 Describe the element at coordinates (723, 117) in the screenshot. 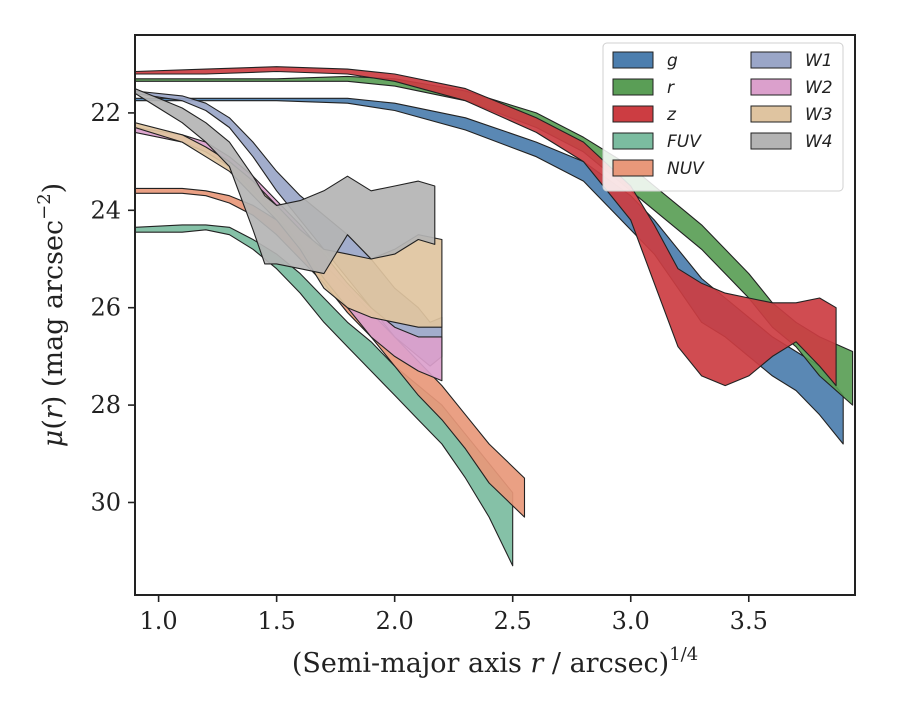

I see `legend: grz FUV NUV W1 W2 W3 W4` at that location.